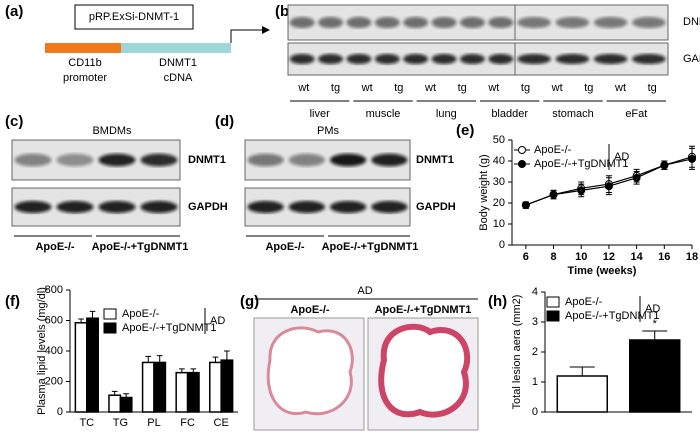  I want to click on y-tick-label: 40, so click(499, 161).